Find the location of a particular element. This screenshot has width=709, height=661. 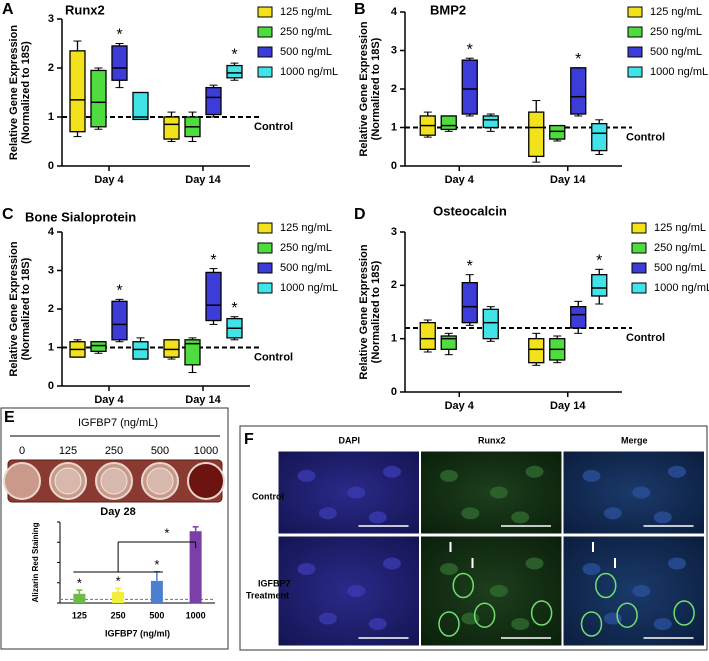

chart-title: Osteocalcin is located at coordinates (470, 210).